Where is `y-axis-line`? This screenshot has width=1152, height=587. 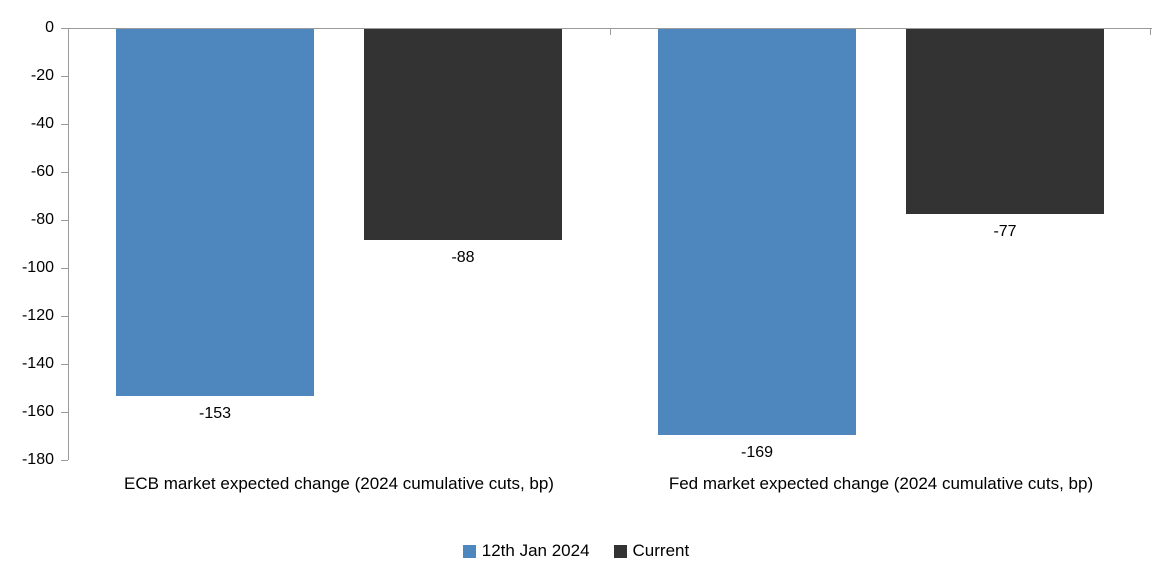
y-axis-line is located at coordinates (68, 244).